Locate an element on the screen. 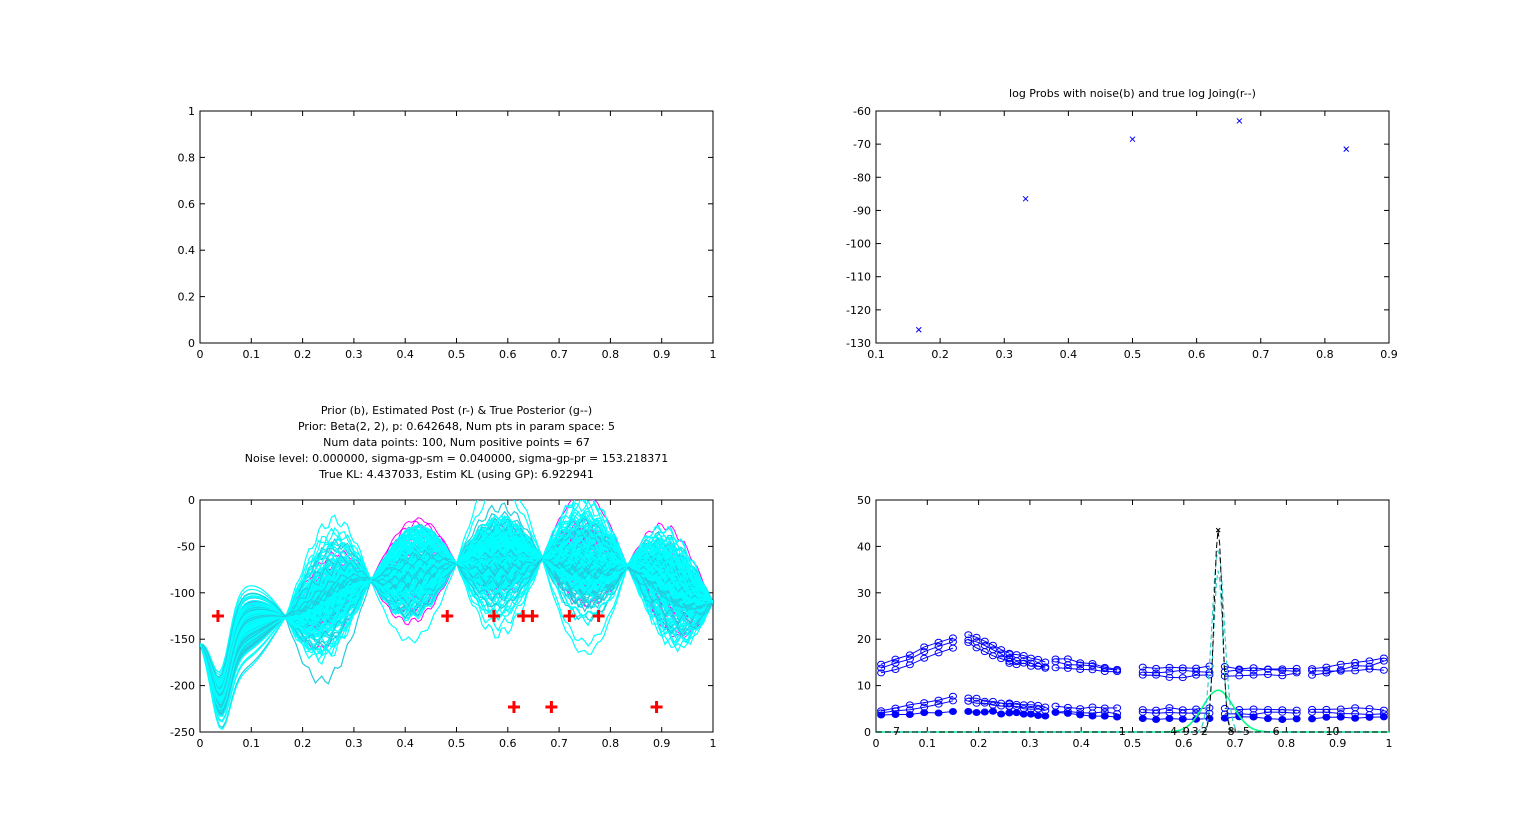 Image resolution: width=1535 pixels, height=821 pixels. x-tick-label: 0 is located at coordinates (876, 743).